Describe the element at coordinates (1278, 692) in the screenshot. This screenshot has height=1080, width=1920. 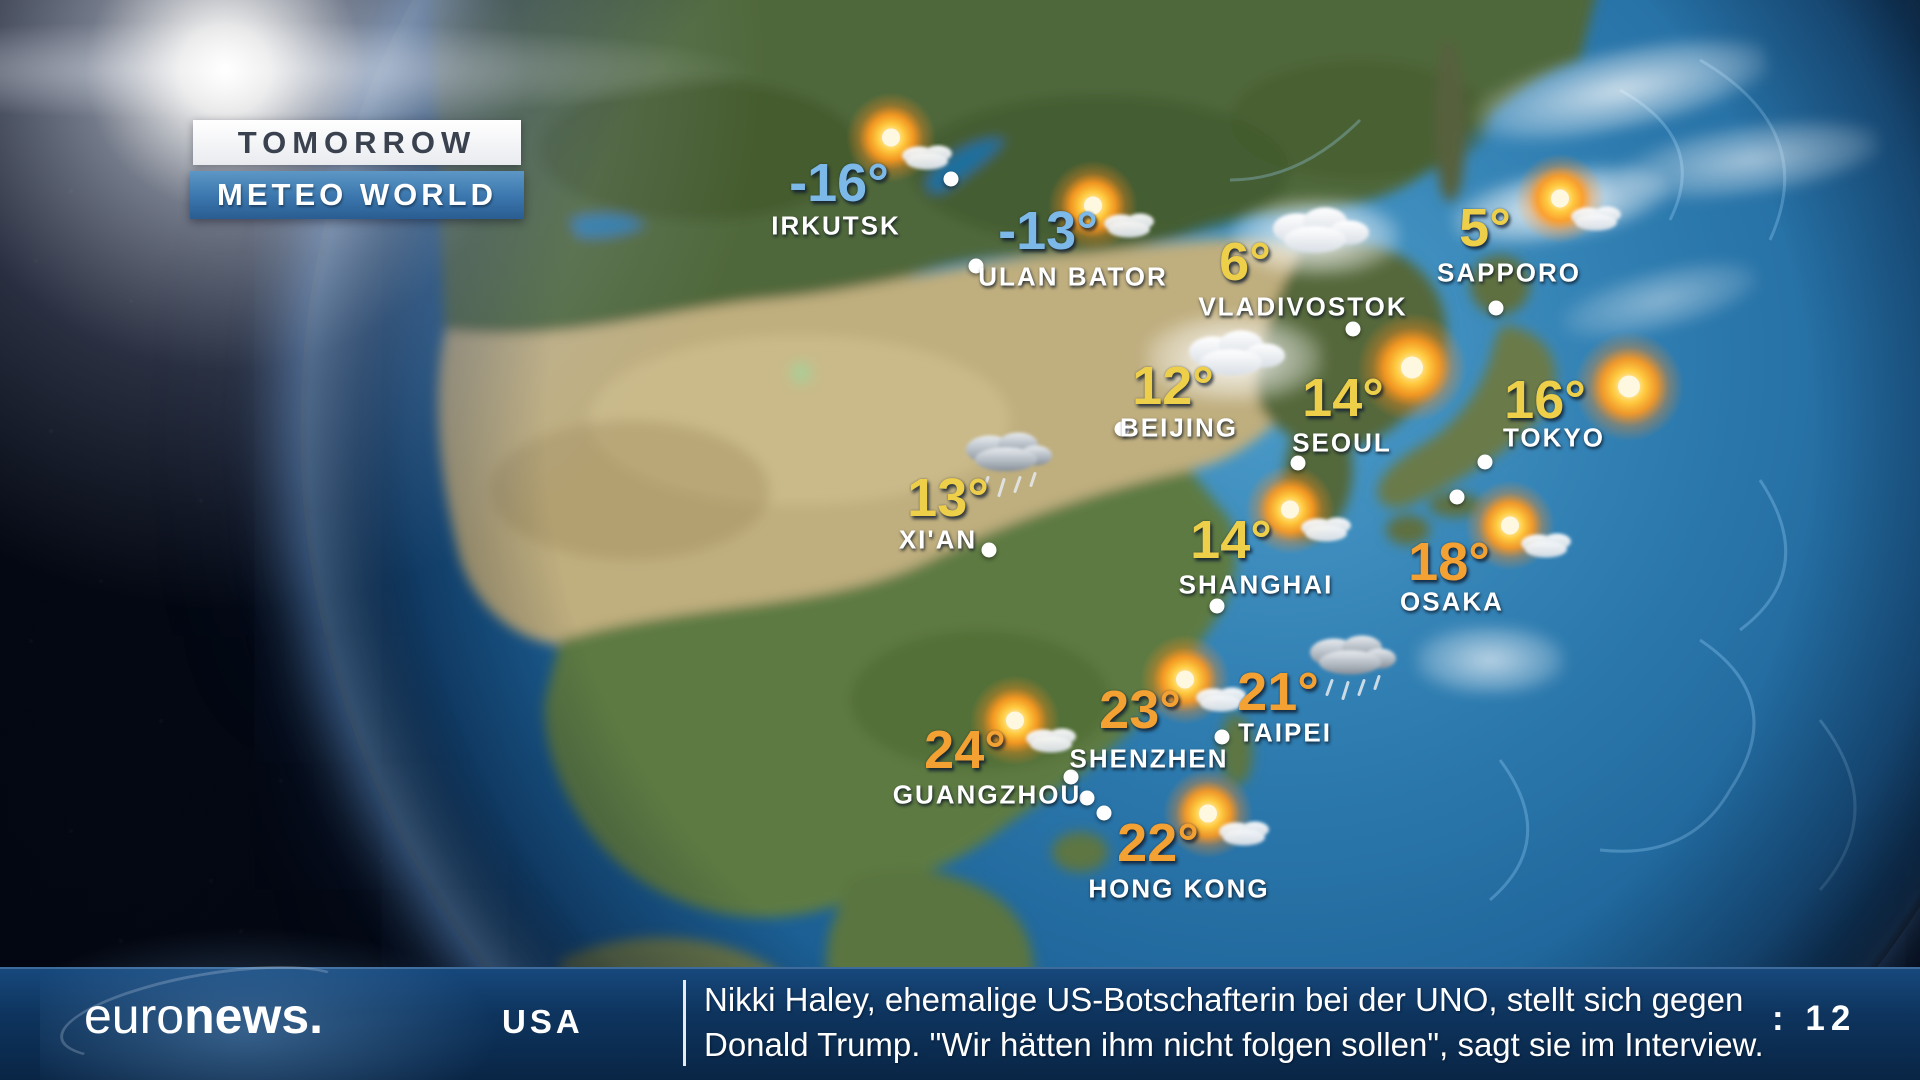
I see `city-temperature: 21°` at that location.